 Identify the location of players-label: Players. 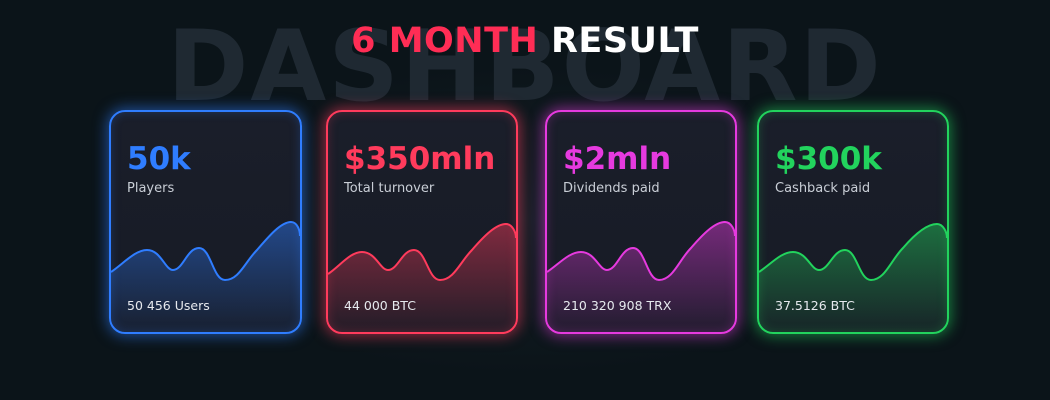
(151, 188).